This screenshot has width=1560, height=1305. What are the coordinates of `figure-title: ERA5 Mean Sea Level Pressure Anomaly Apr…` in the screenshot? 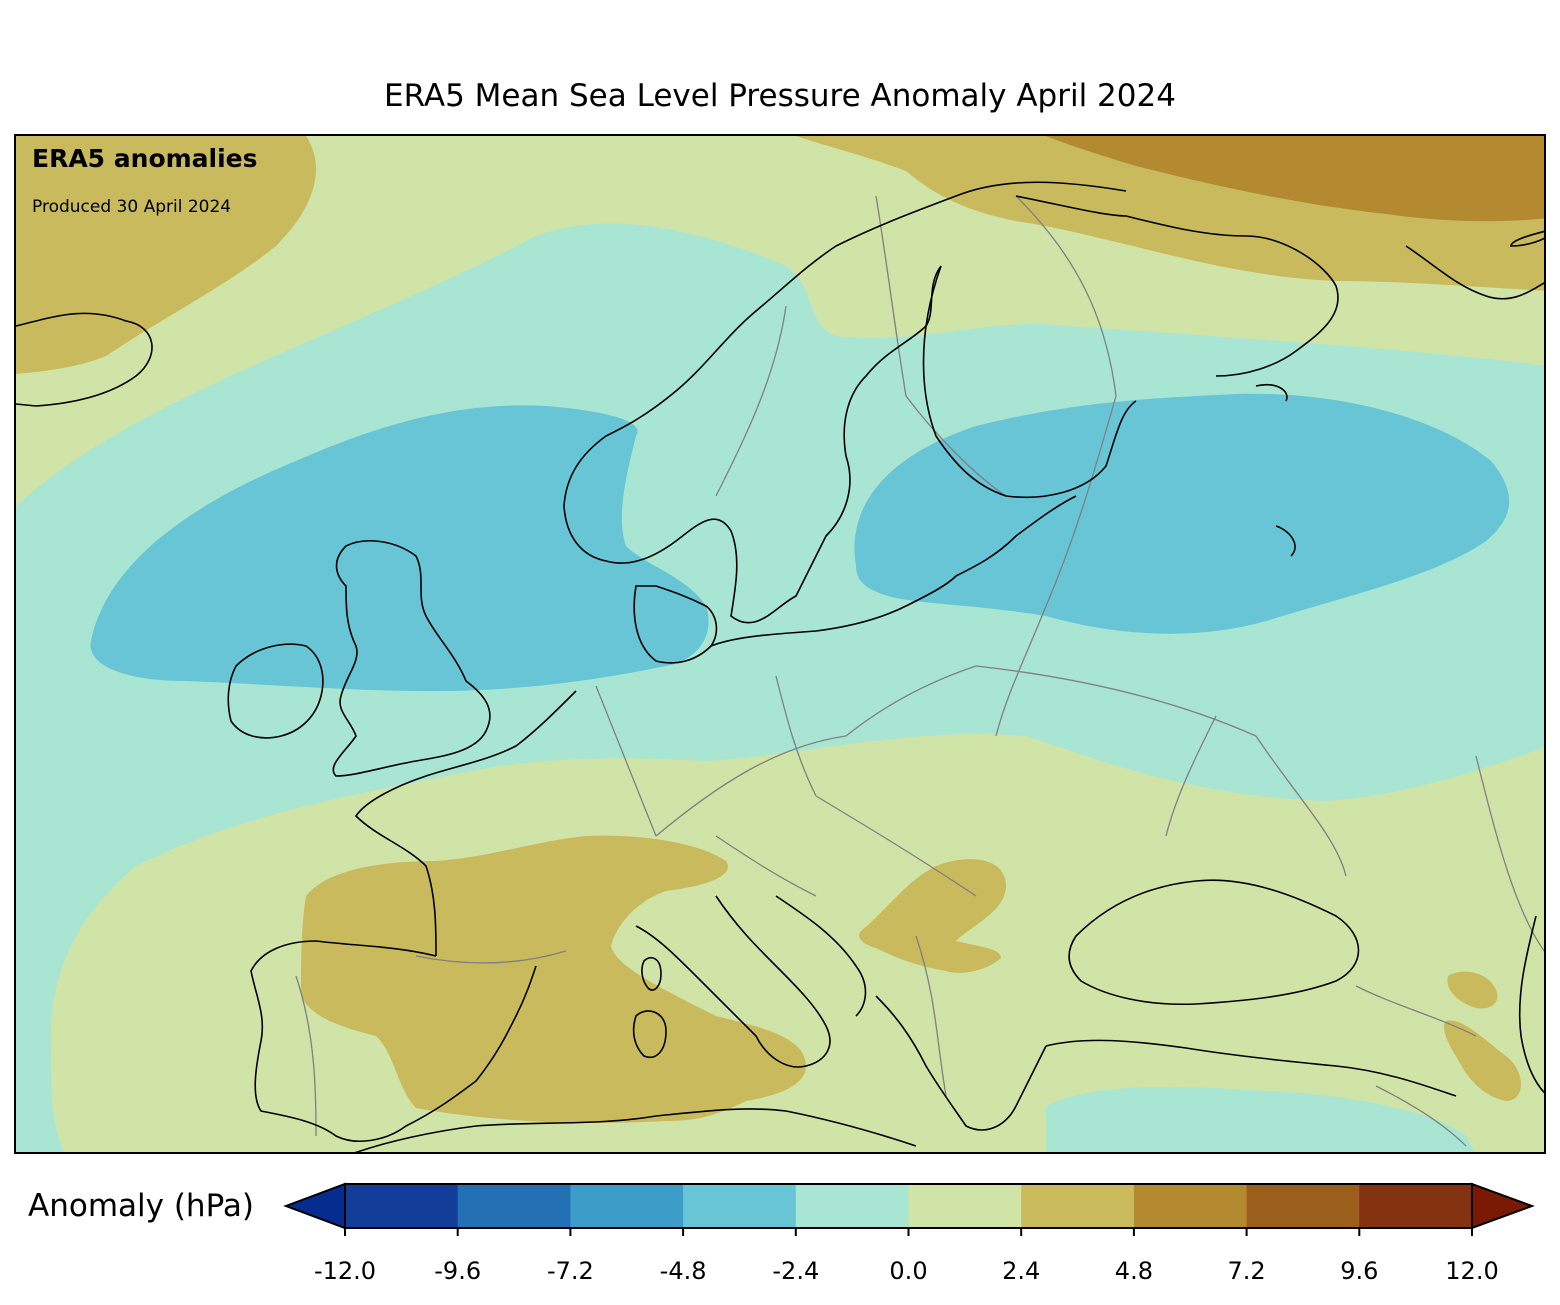 It's located at (780, 96).